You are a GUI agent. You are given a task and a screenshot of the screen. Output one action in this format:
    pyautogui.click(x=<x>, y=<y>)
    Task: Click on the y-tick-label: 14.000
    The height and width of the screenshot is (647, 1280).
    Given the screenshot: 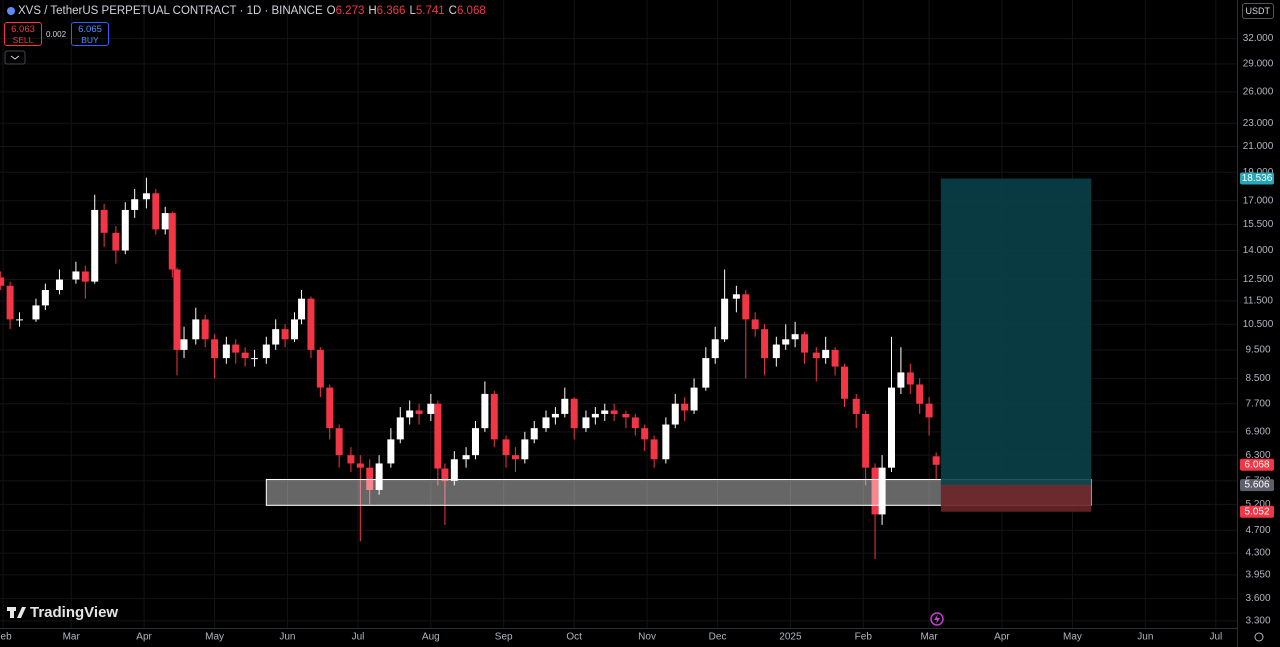 What is the action you would take?
    pyautogui.click(x=1258, y=250)
    